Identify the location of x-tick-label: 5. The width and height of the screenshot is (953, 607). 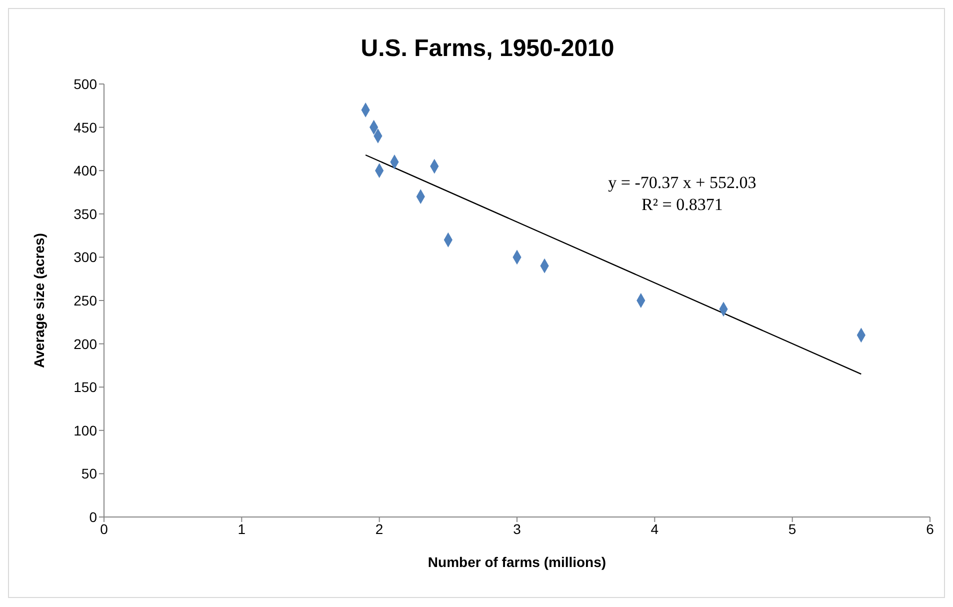
(792, 528).